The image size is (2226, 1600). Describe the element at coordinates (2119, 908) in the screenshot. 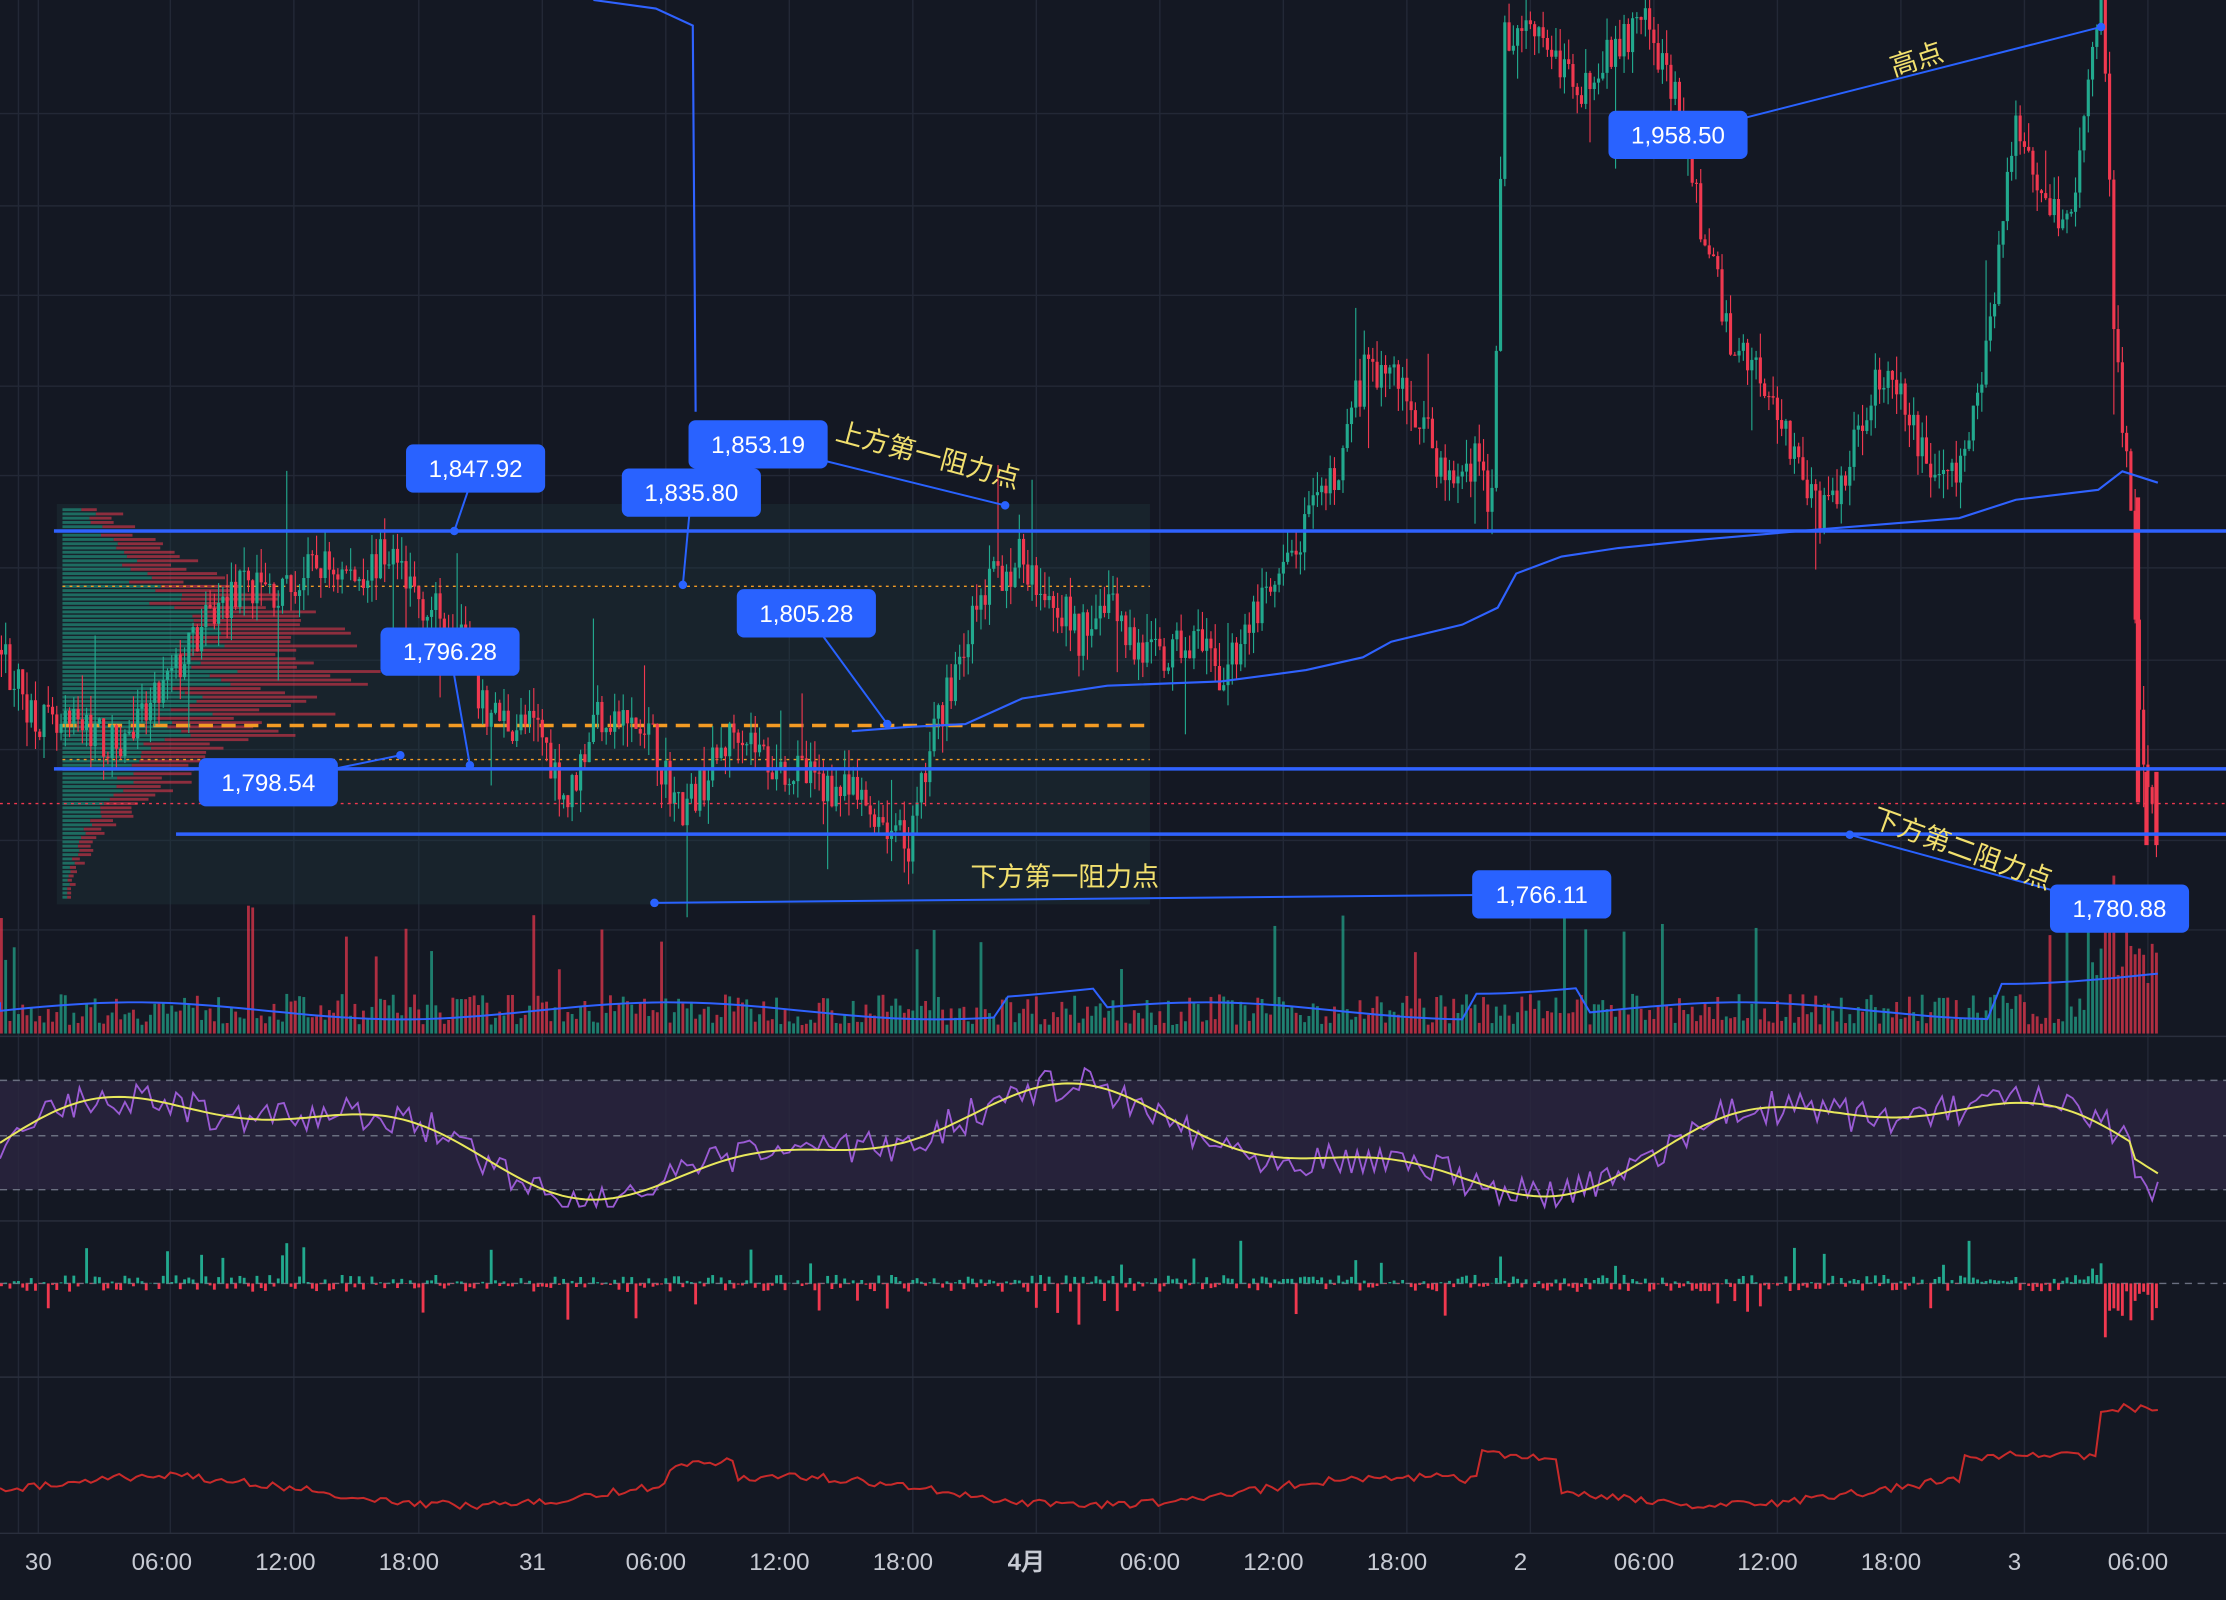

I see `price-callout-box` at that location.